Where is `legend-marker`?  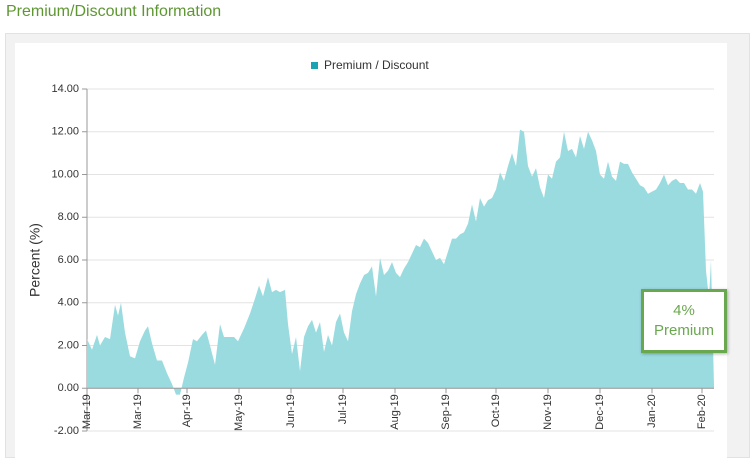 legend-marker is located at coordinates (314, 65).